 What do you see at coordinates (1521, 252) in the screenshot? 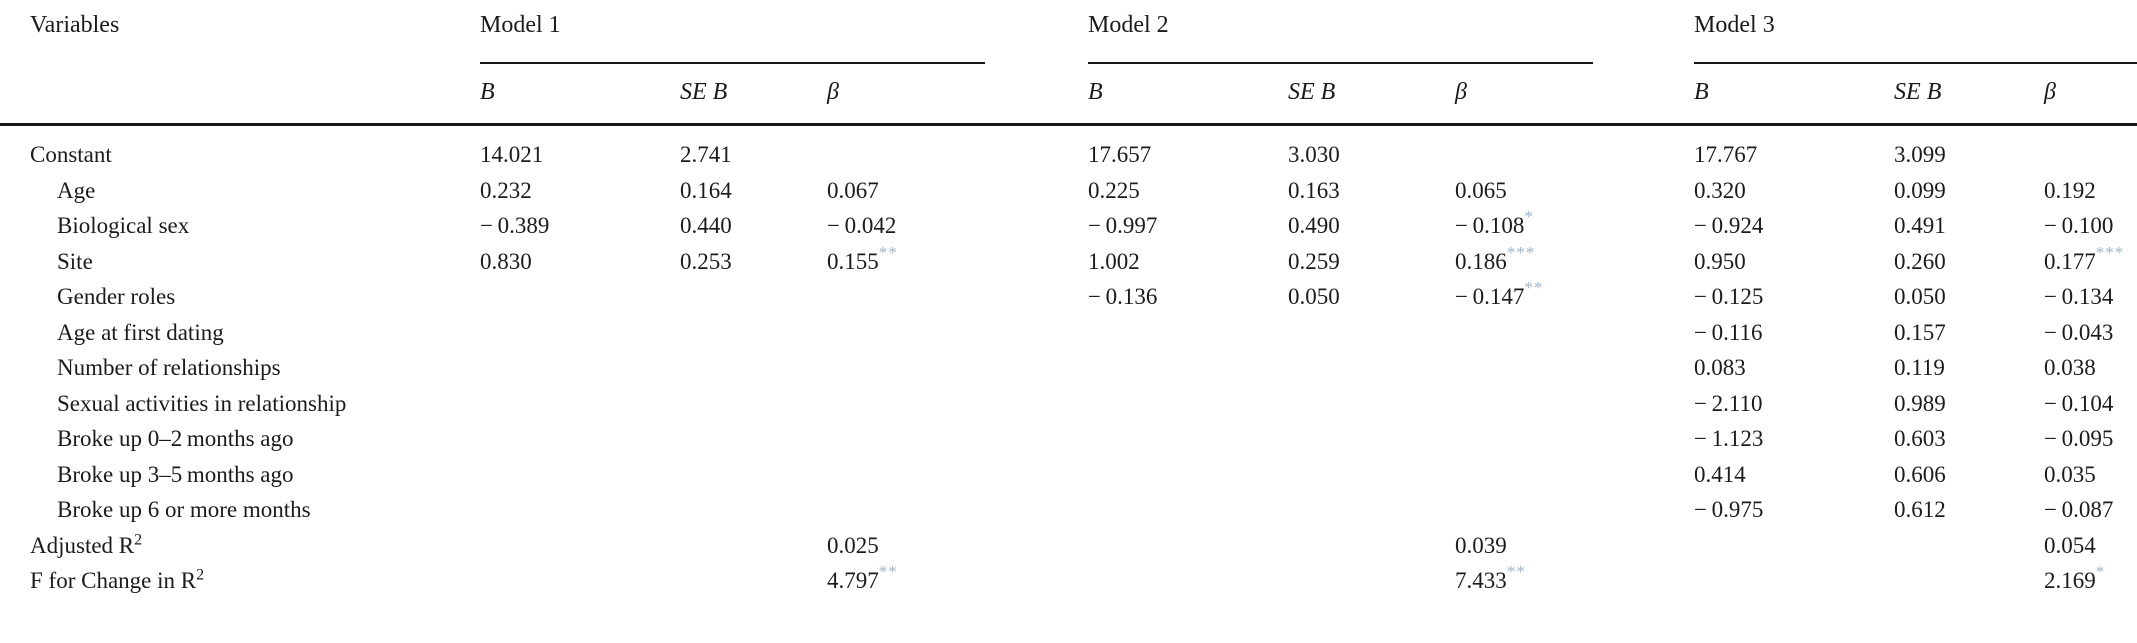
I see `significance-asterisks: ***` at bounding box center [1521, 252].